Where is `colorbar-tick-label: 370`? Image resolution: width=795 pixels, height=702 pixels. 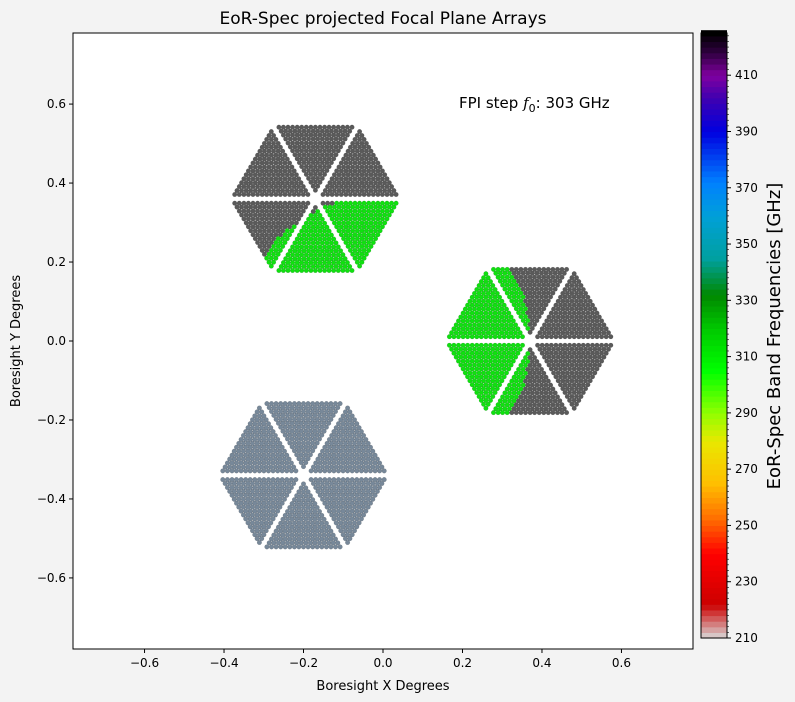 colorbar-tick-label: 370 is located at coordinates (746, 188).